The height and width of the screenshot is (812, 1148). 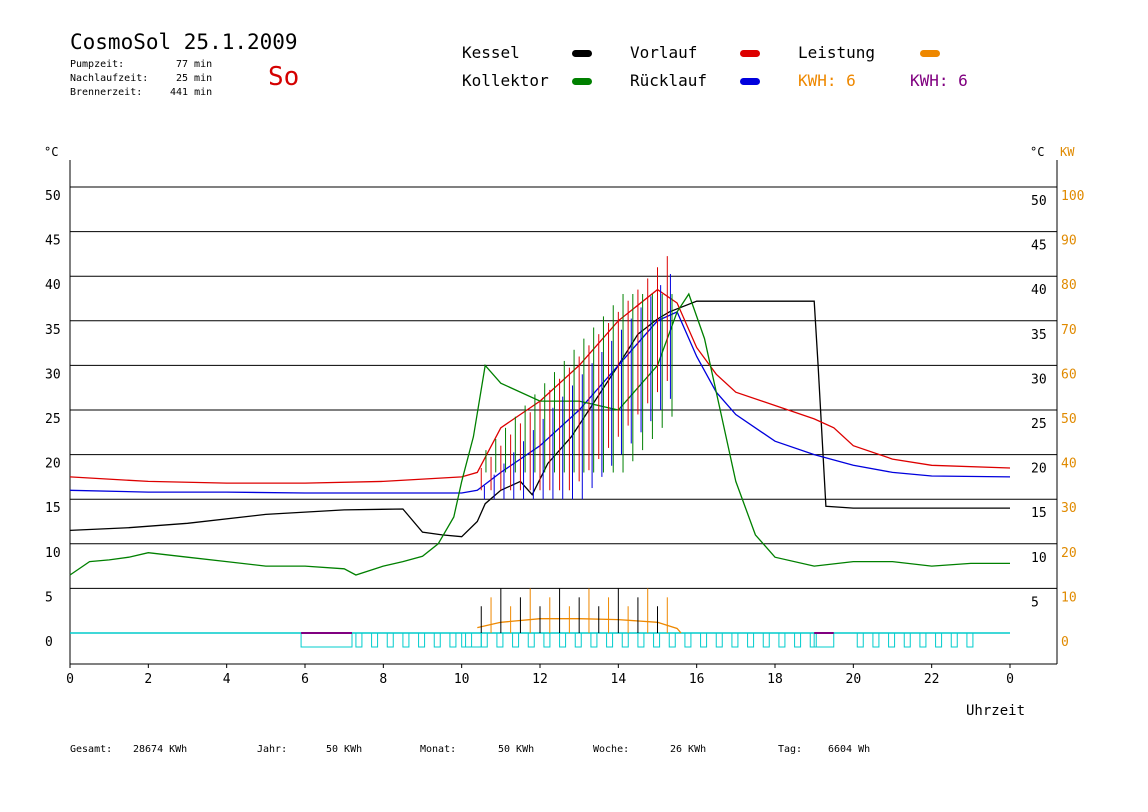 I want to click on nachlauf-value: 25 min, so click(x=194, y=78).